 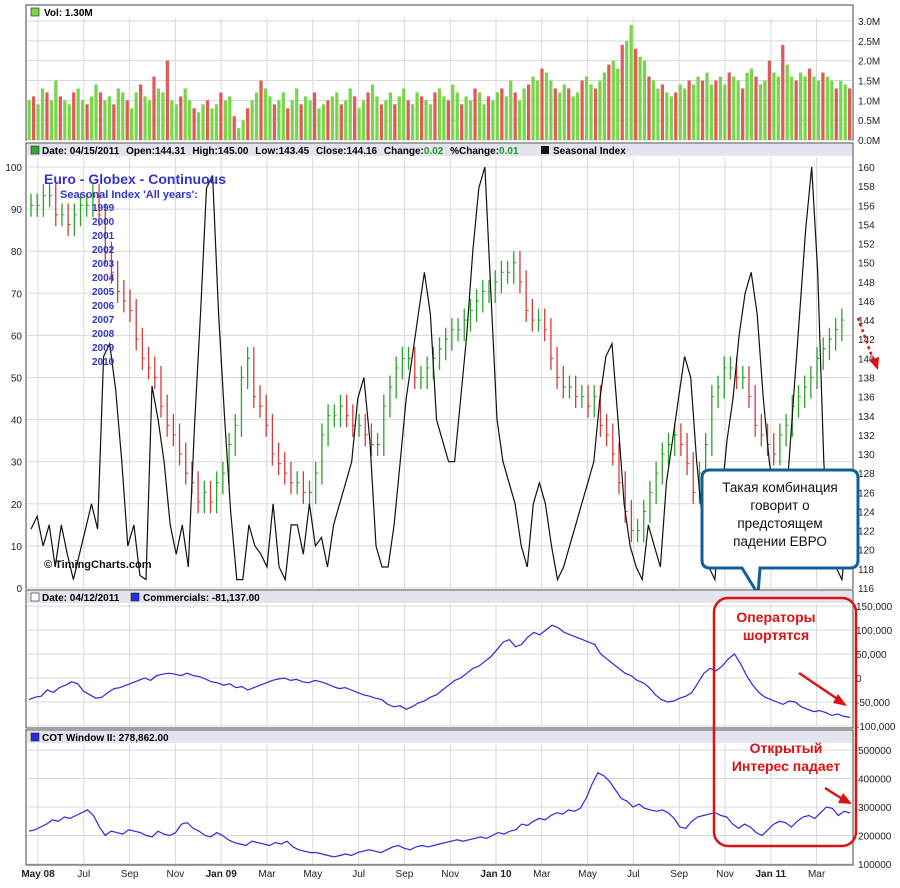 I want to click on year-label: 2004, so click(x=103, y=278).